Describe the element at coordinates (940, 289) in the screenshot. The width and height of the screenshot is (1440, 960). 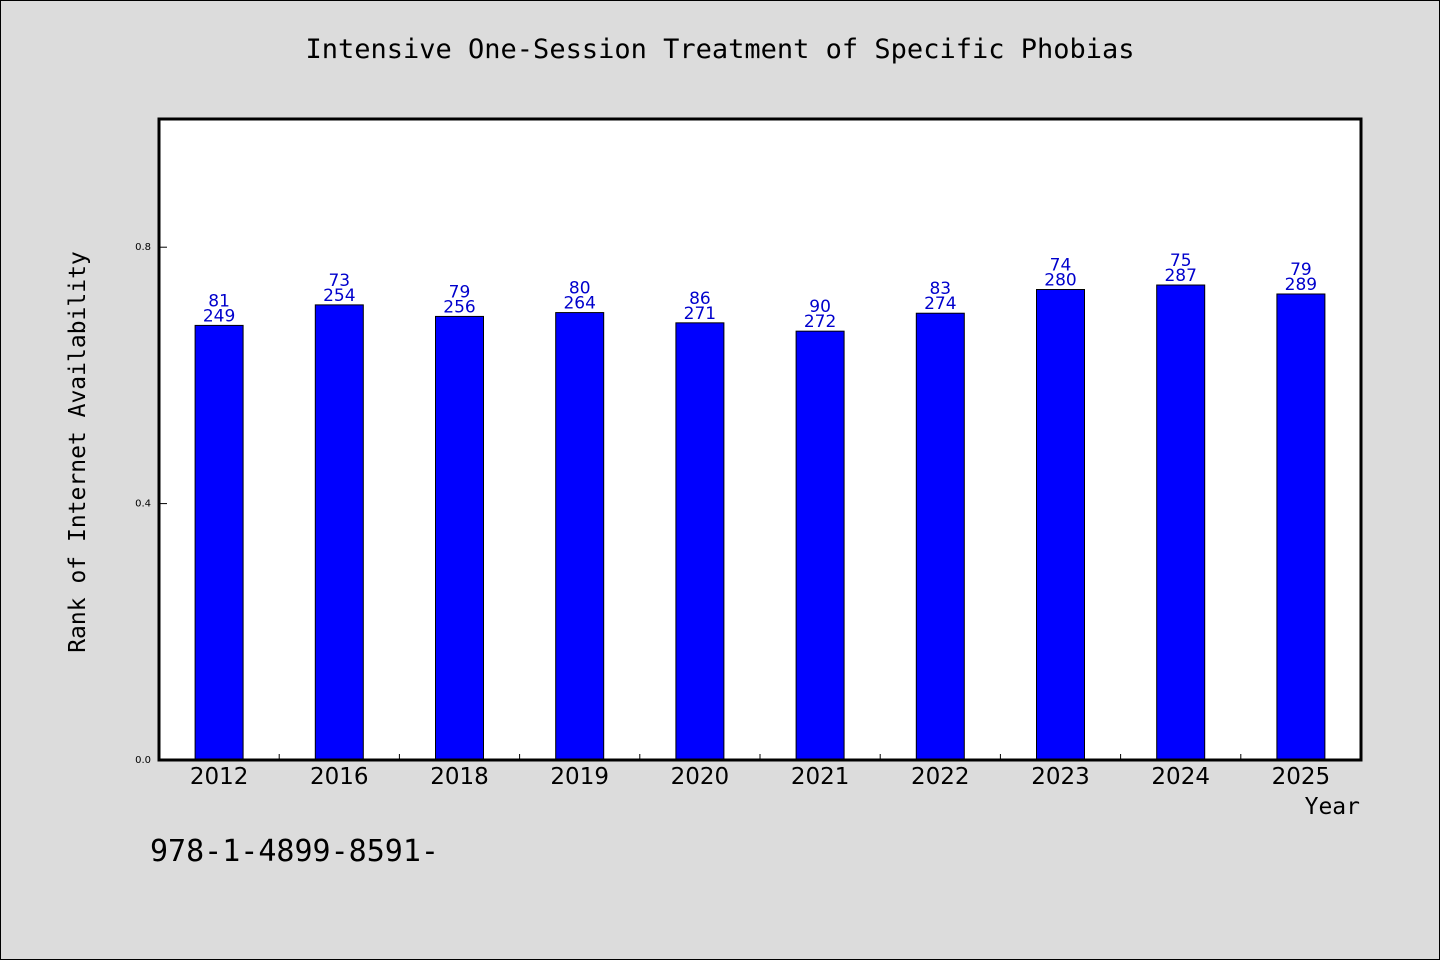
I see `bar-label-top: 83` at that location.